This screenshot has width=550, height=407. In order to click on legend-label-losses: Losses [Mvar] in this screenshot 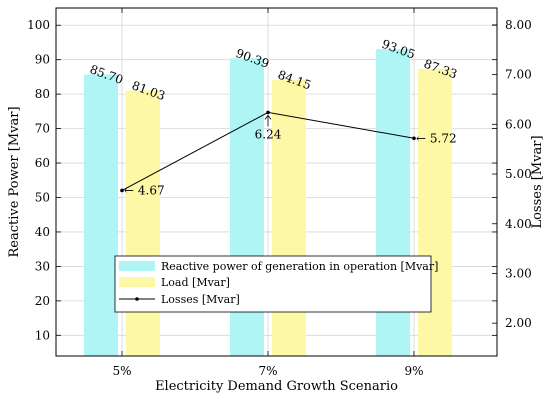, I will do `click(200, 299)`.